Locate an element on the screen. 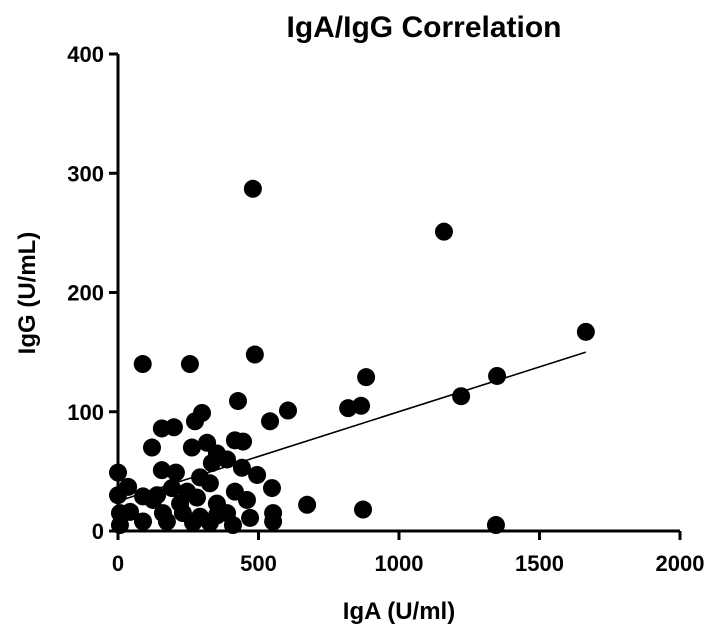 This screenshot has width=715, height=642. y-tick-label: 0 is located at coordinates (98, 531).